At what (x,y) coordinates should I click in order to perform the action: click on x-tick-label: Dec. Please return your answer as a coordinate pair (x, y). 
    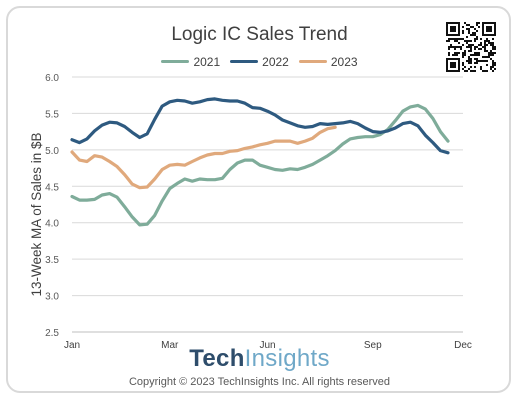
    Looking at the image, I should click on (463, 345).